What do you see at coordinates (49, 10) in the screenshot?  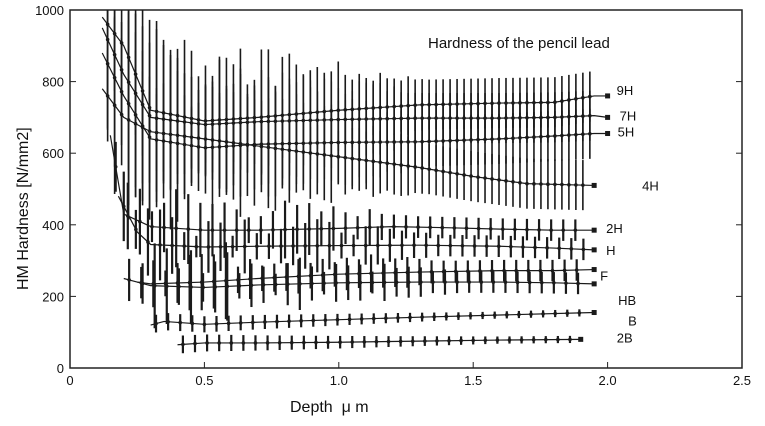 I see `y-tick-label: 1000` at bounding box center [49, 10].